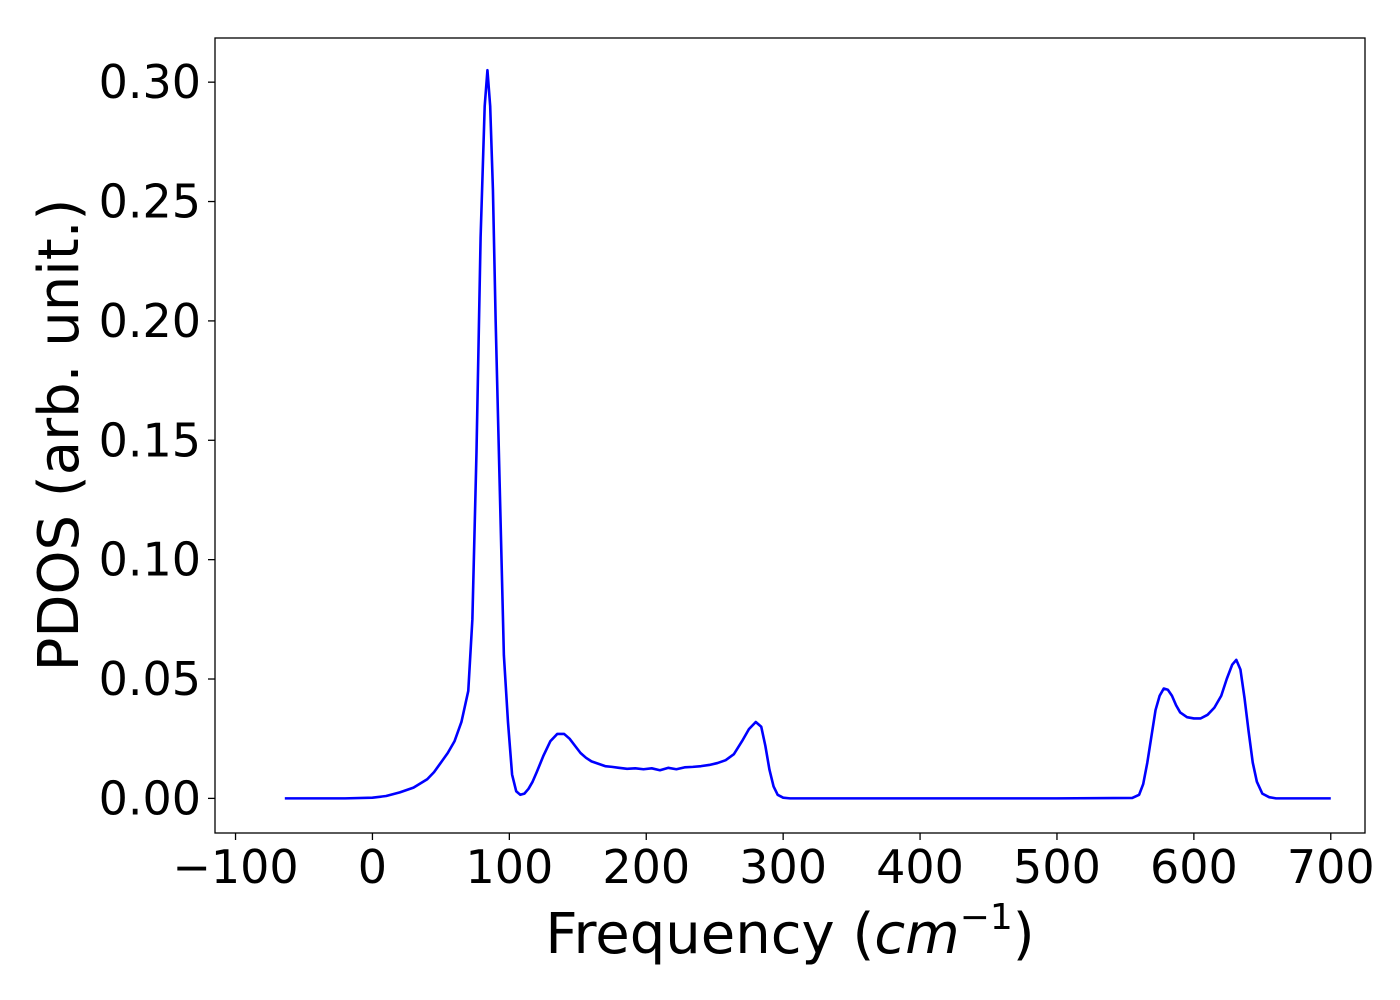 This screenshot has height=1000, width=1400. I want to click on x-tick-label: 500, so click(1057, 867).